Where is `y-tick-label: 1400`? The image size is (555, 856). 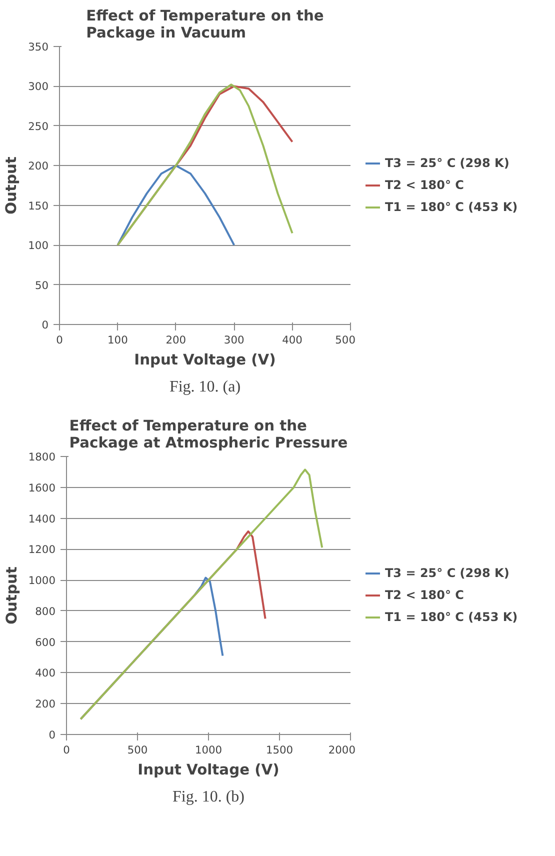 y-tick-label: 1400 is located at coordinates (42, 519).